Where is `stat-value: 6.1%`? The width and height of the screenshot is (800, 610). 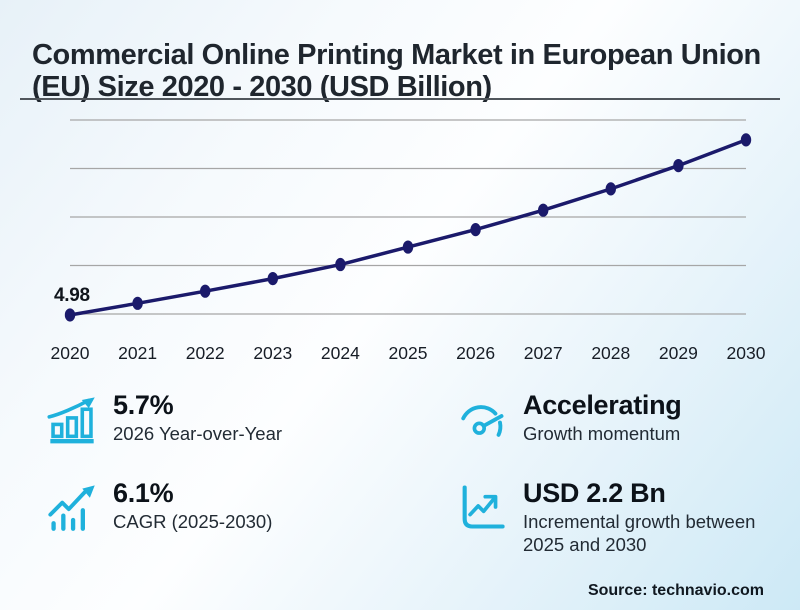 stat-value: 6.1% is located at coordinates (143, 492).